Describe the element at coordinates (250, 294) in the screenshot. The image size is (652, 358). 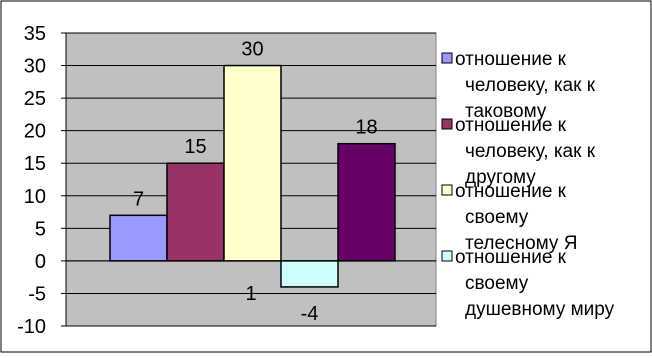
I see `x-tick-label: 1` at that location.